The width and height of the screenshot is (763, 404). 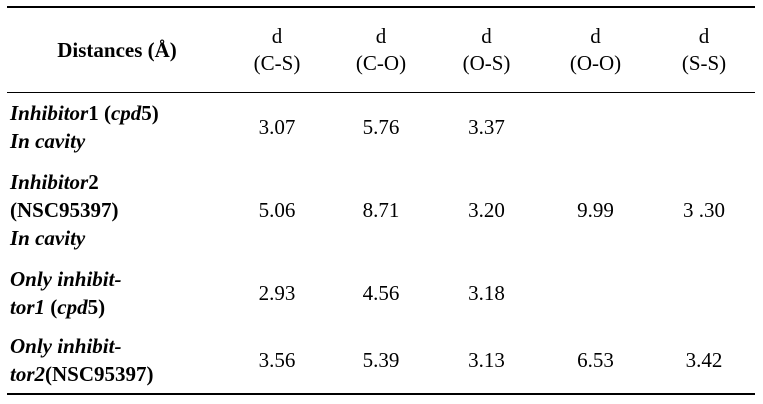 What do you see at coordinates (486, 63) in the screenshot?
I see `column-header-bottom: (O-S)` at bounding box center [486, 63].